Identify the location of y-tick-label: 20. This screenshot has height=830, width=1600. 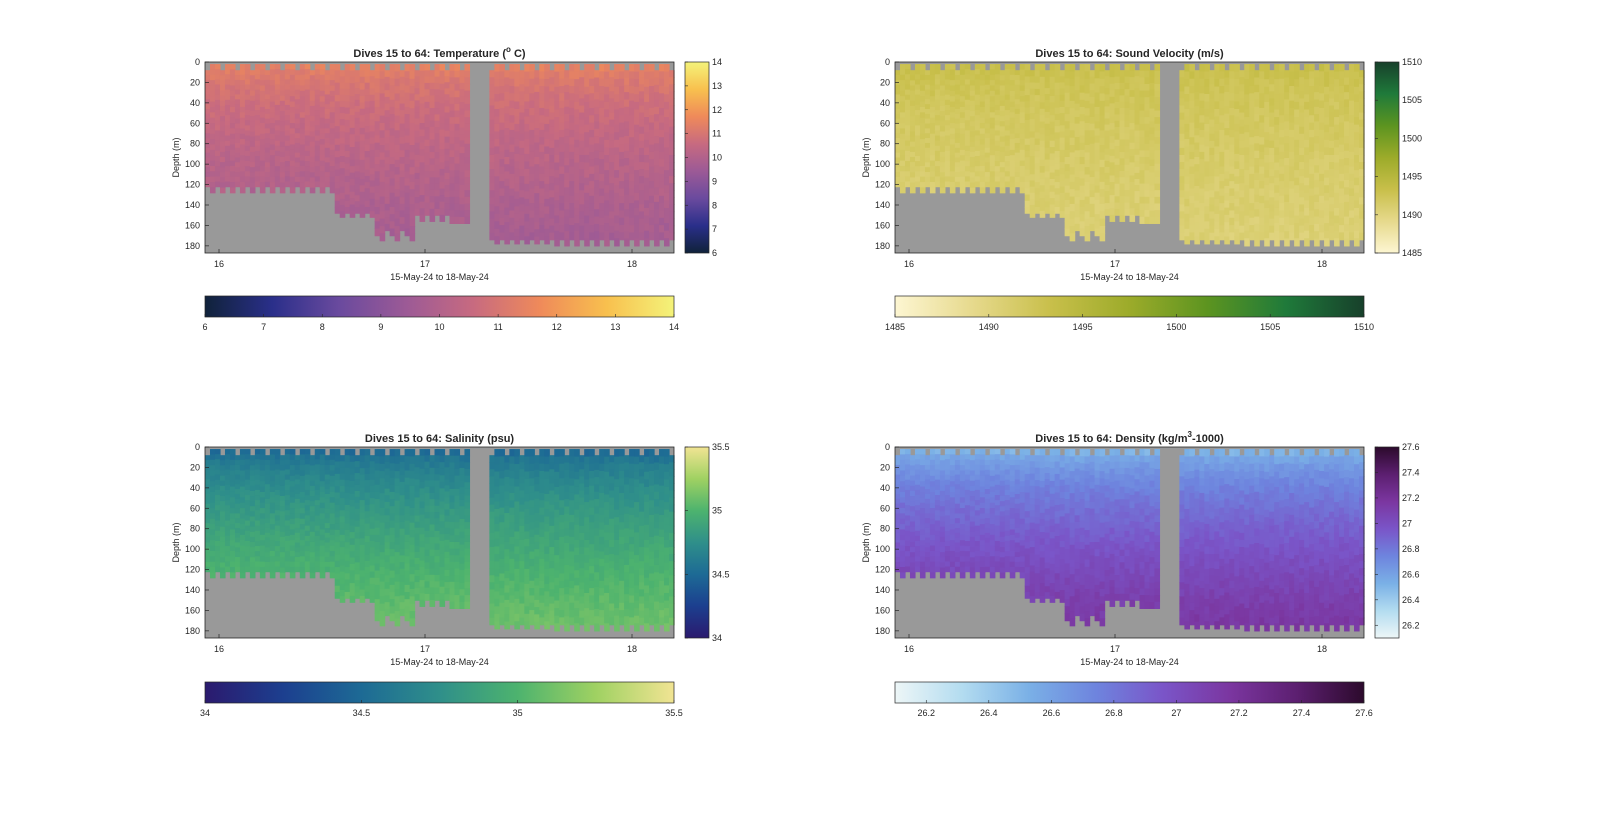
(195, 82).